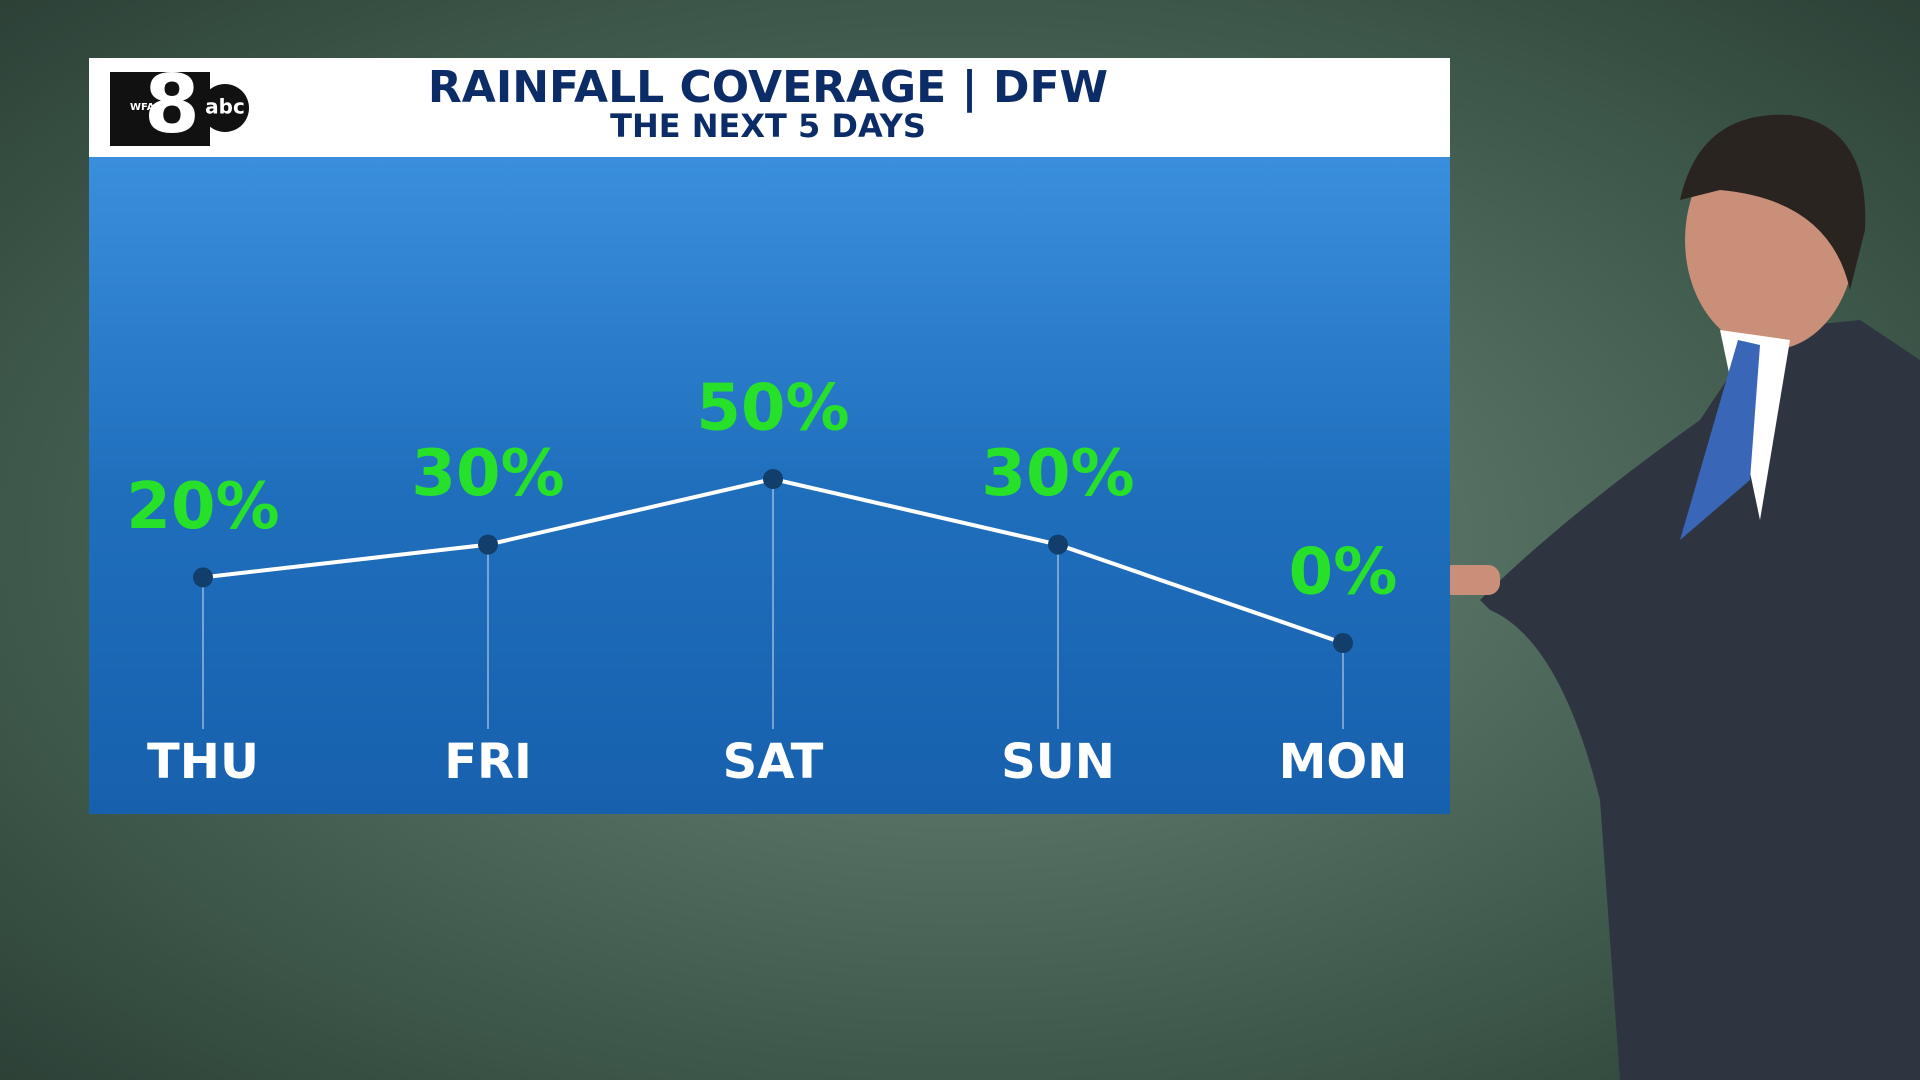 This screenshot has height=1084, width=1920. I want to click on chart-subtitle: THE NEXT 5 DAYS, so click(768, 126).